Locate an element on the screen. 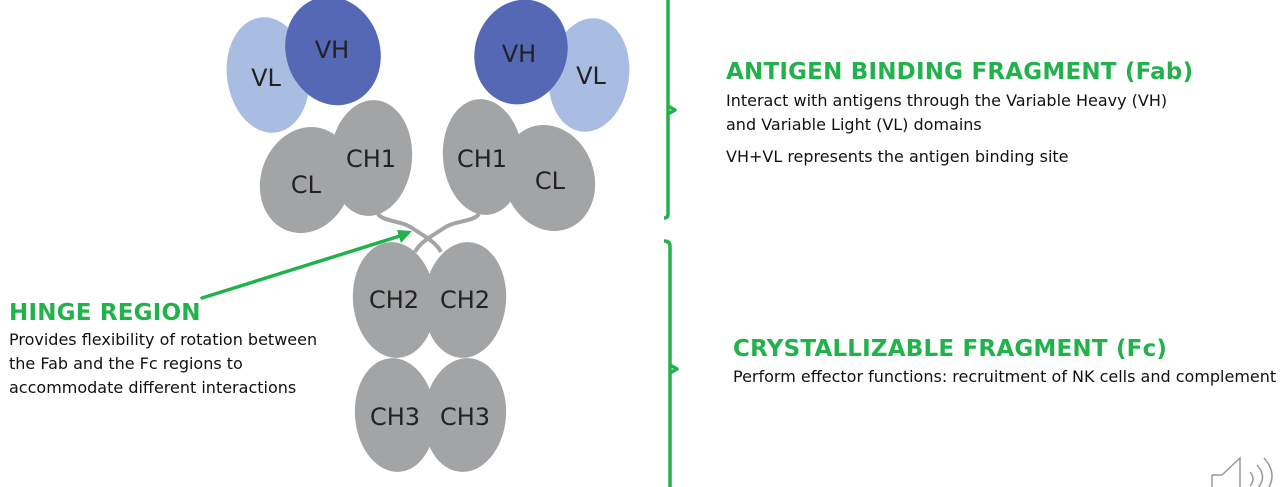 The width and height of the screenshot is (1285, 487). vh-left-domain is located at coordinates (333, 53).